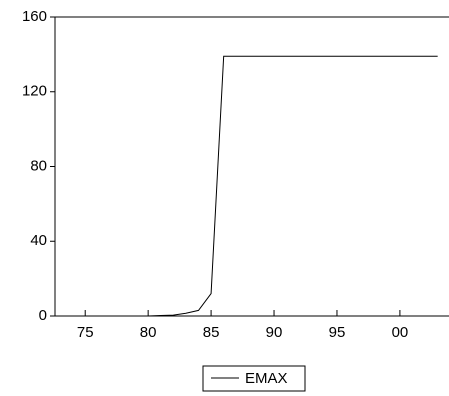 Image resolution: width=449 pixels, height=396 pixels. I want to click on legend-label: EMAX, so click(266, 378).